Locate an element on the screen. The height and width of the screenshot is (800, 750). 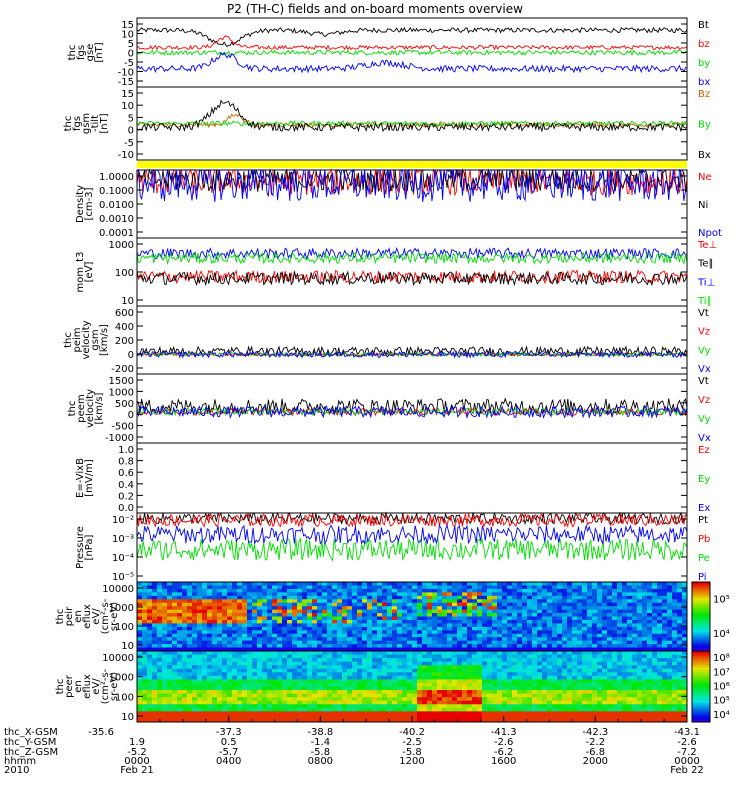
ylabel-line: (cm²-s- is located at coordinates (105, 686).